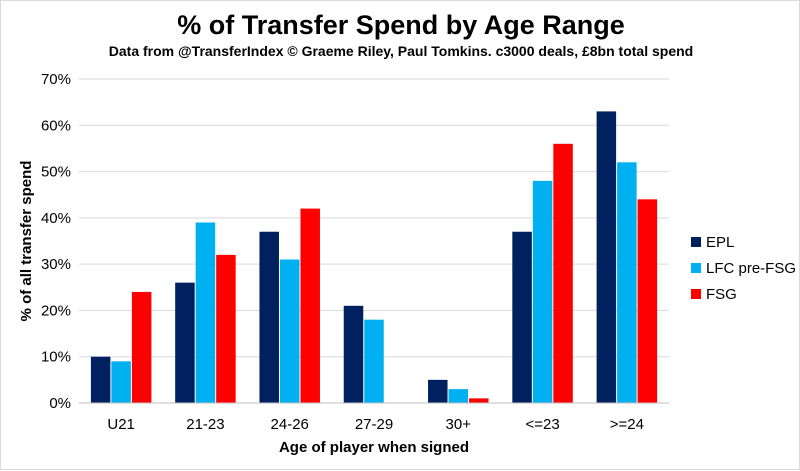  Describe the element at coordinates (56, 310) in the screenshot. I see `y-tick-label: 20%` at that location.